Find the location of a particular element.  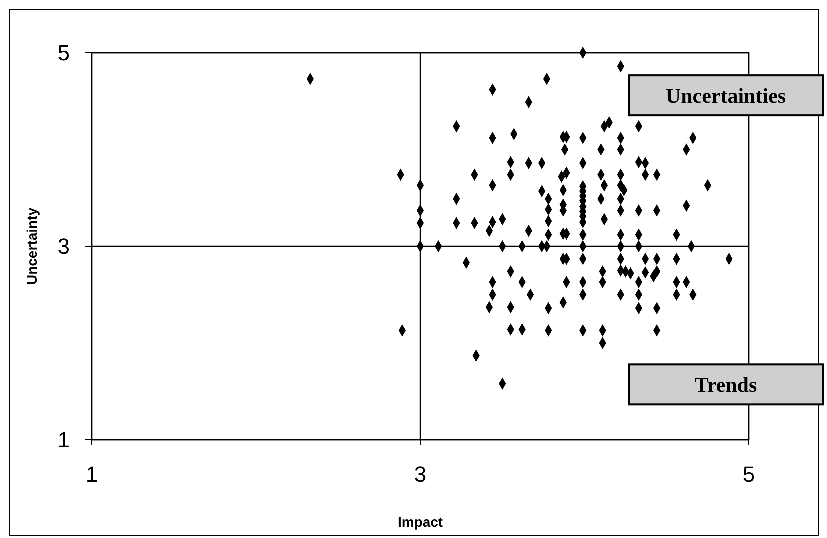

x-tick-label: 5 is located at coordinates (749, 474).